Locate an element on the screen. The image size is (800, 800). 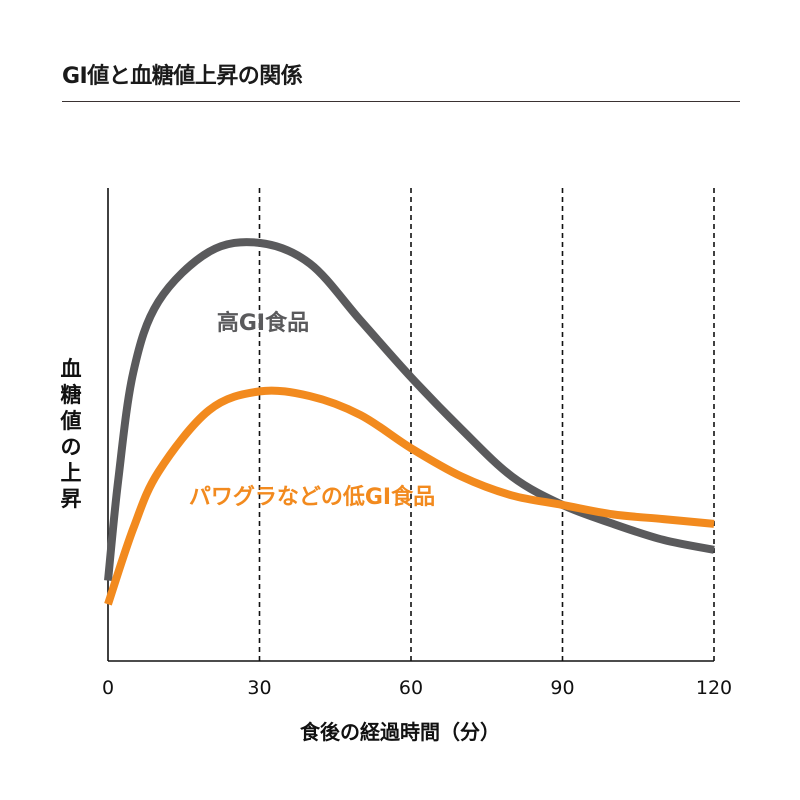
low-gi-label: パワグラなどの低GI食品 is located at coordinates (312, 497).